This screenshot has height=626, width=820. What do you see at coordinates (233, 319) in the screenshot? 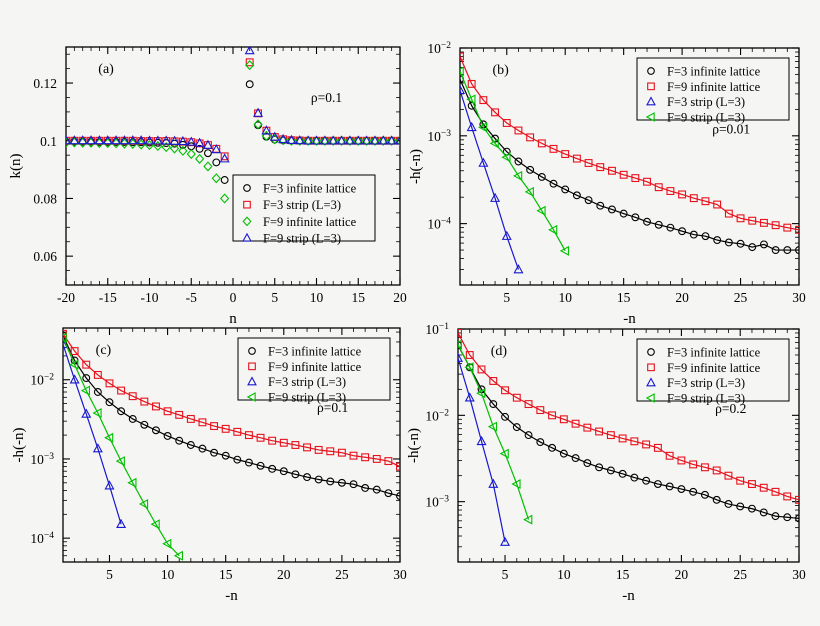
I see `x-axis-label: n` at bounding box center [233, 319].